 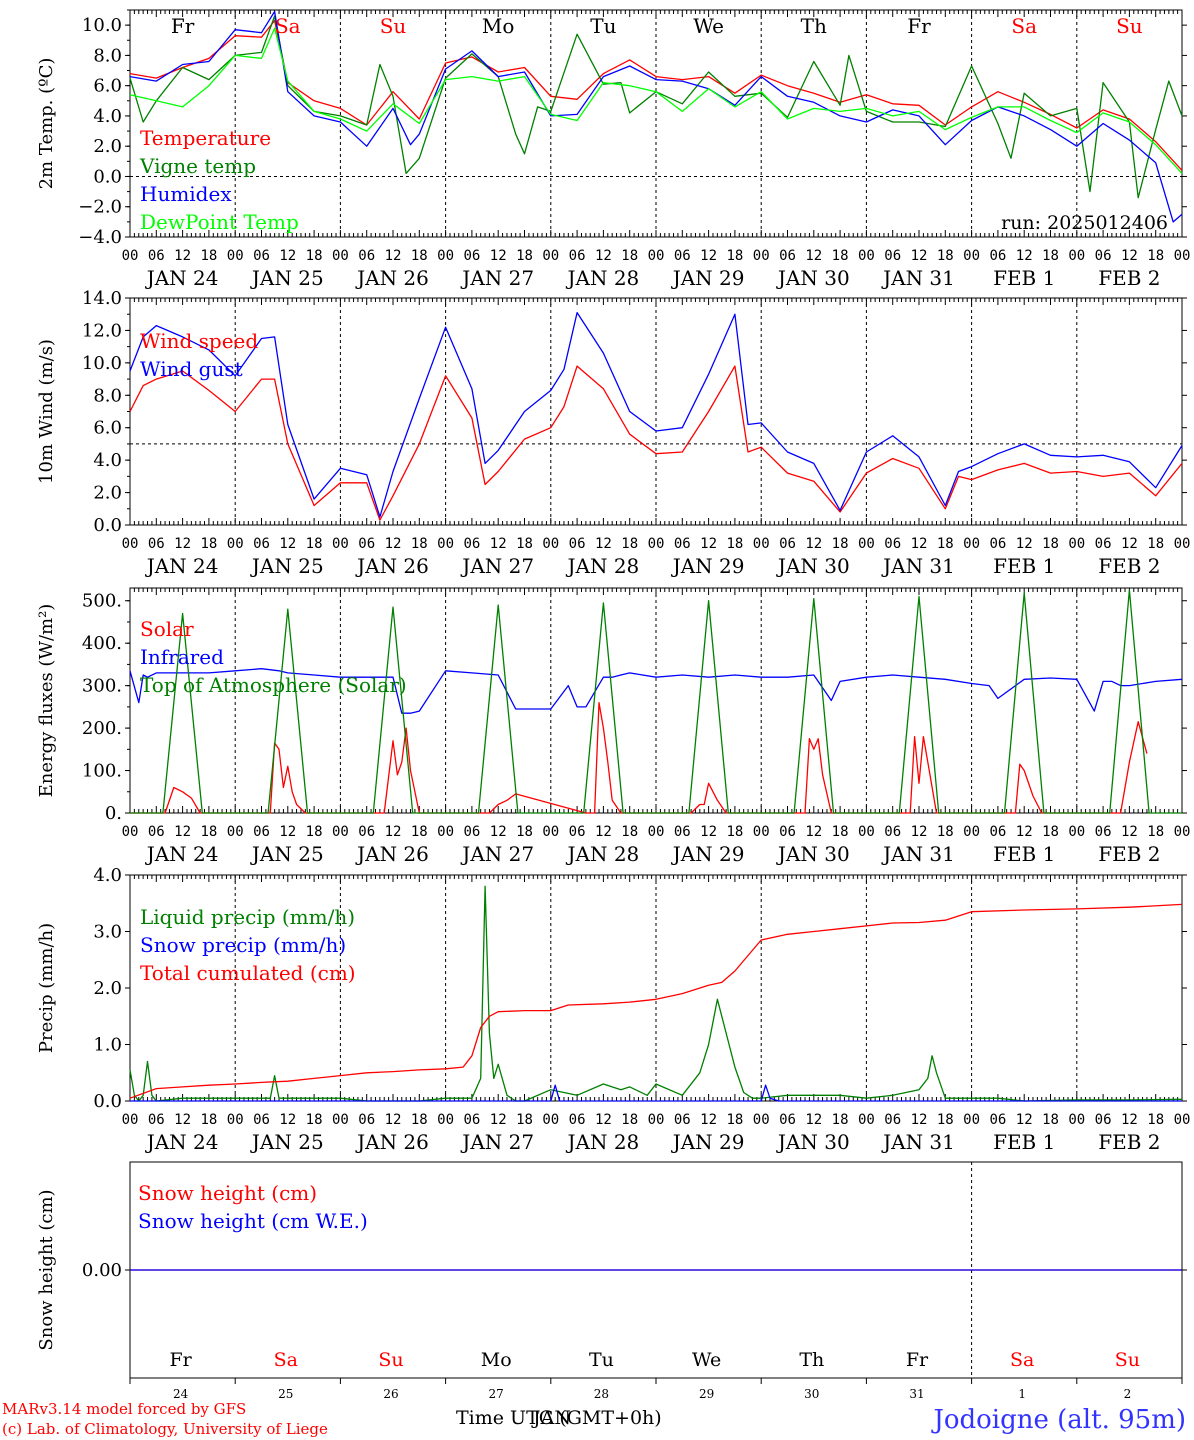 What do you see at coordinates (180, 1360) in the screenshot?
I see `weekday-label-bottom: Fr` at bounding box center [180, 1360].